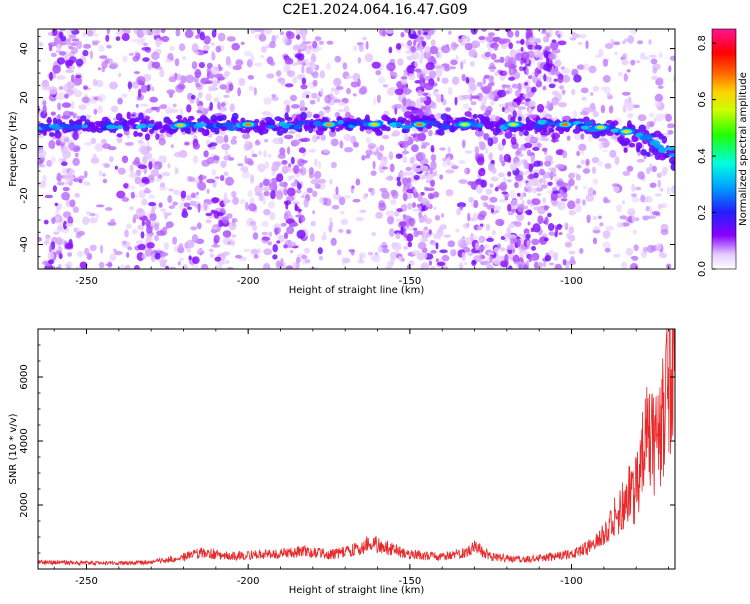 Image resolution: width=750 pixels, height=604 pixels. What do you see at coordinates (86, 581) in the screenshot?
I see `snr-x-tick-label: -250` at bounding box center [86, 581].